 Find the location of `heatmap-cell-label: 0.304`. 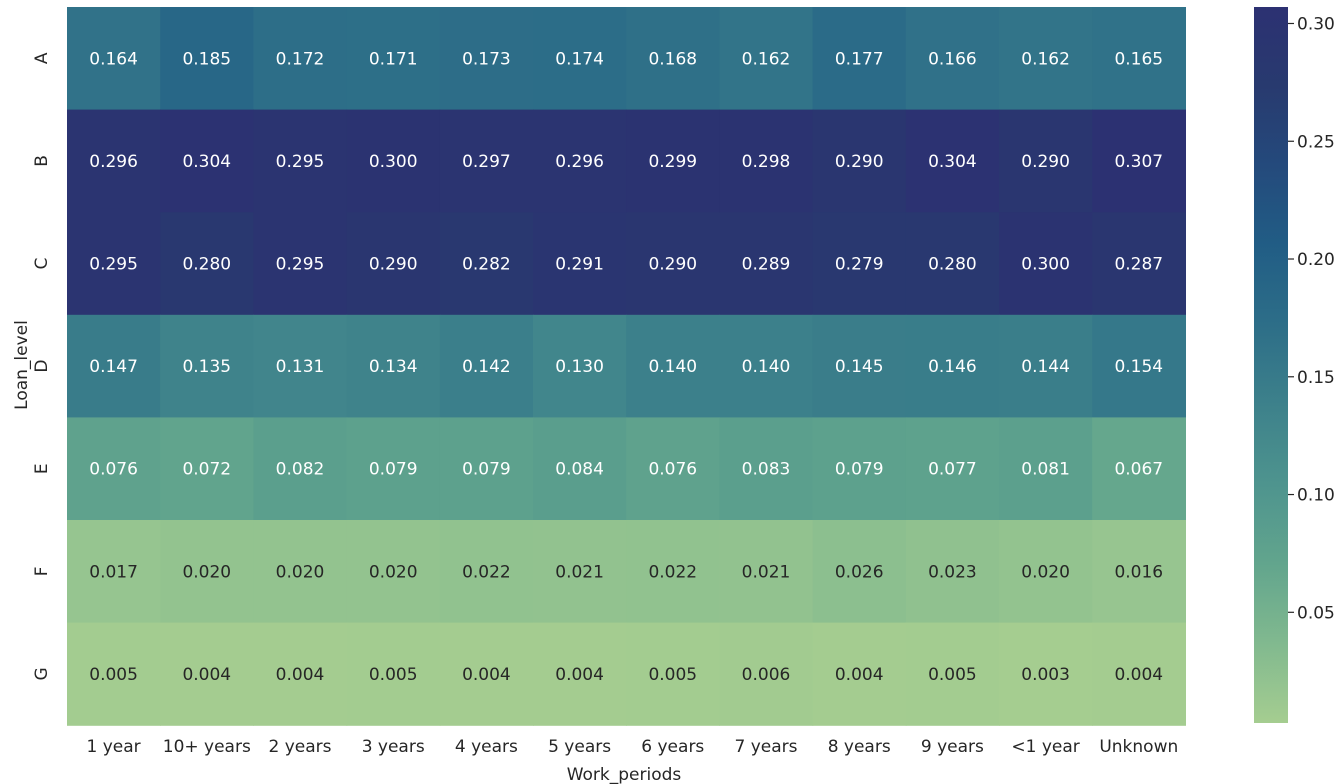

heatmap-cell-label: 0.304 is located at coordinates (206, 162).